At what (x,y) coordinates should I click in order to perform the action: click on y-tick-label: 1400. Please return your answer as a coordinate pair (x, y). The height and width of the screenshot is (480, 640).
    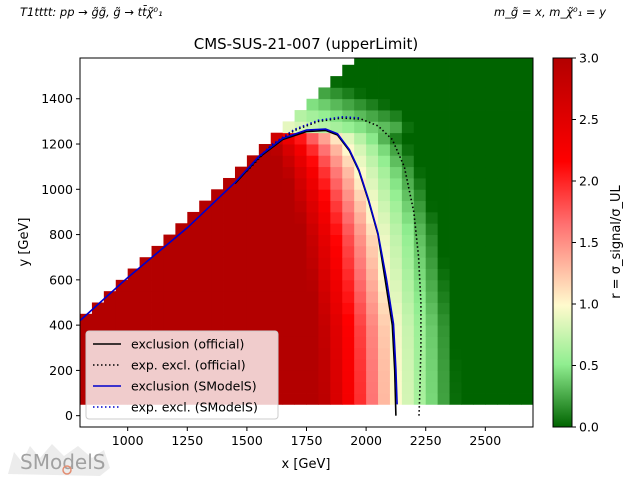
    Looking at the image, I should click on (57, 98).